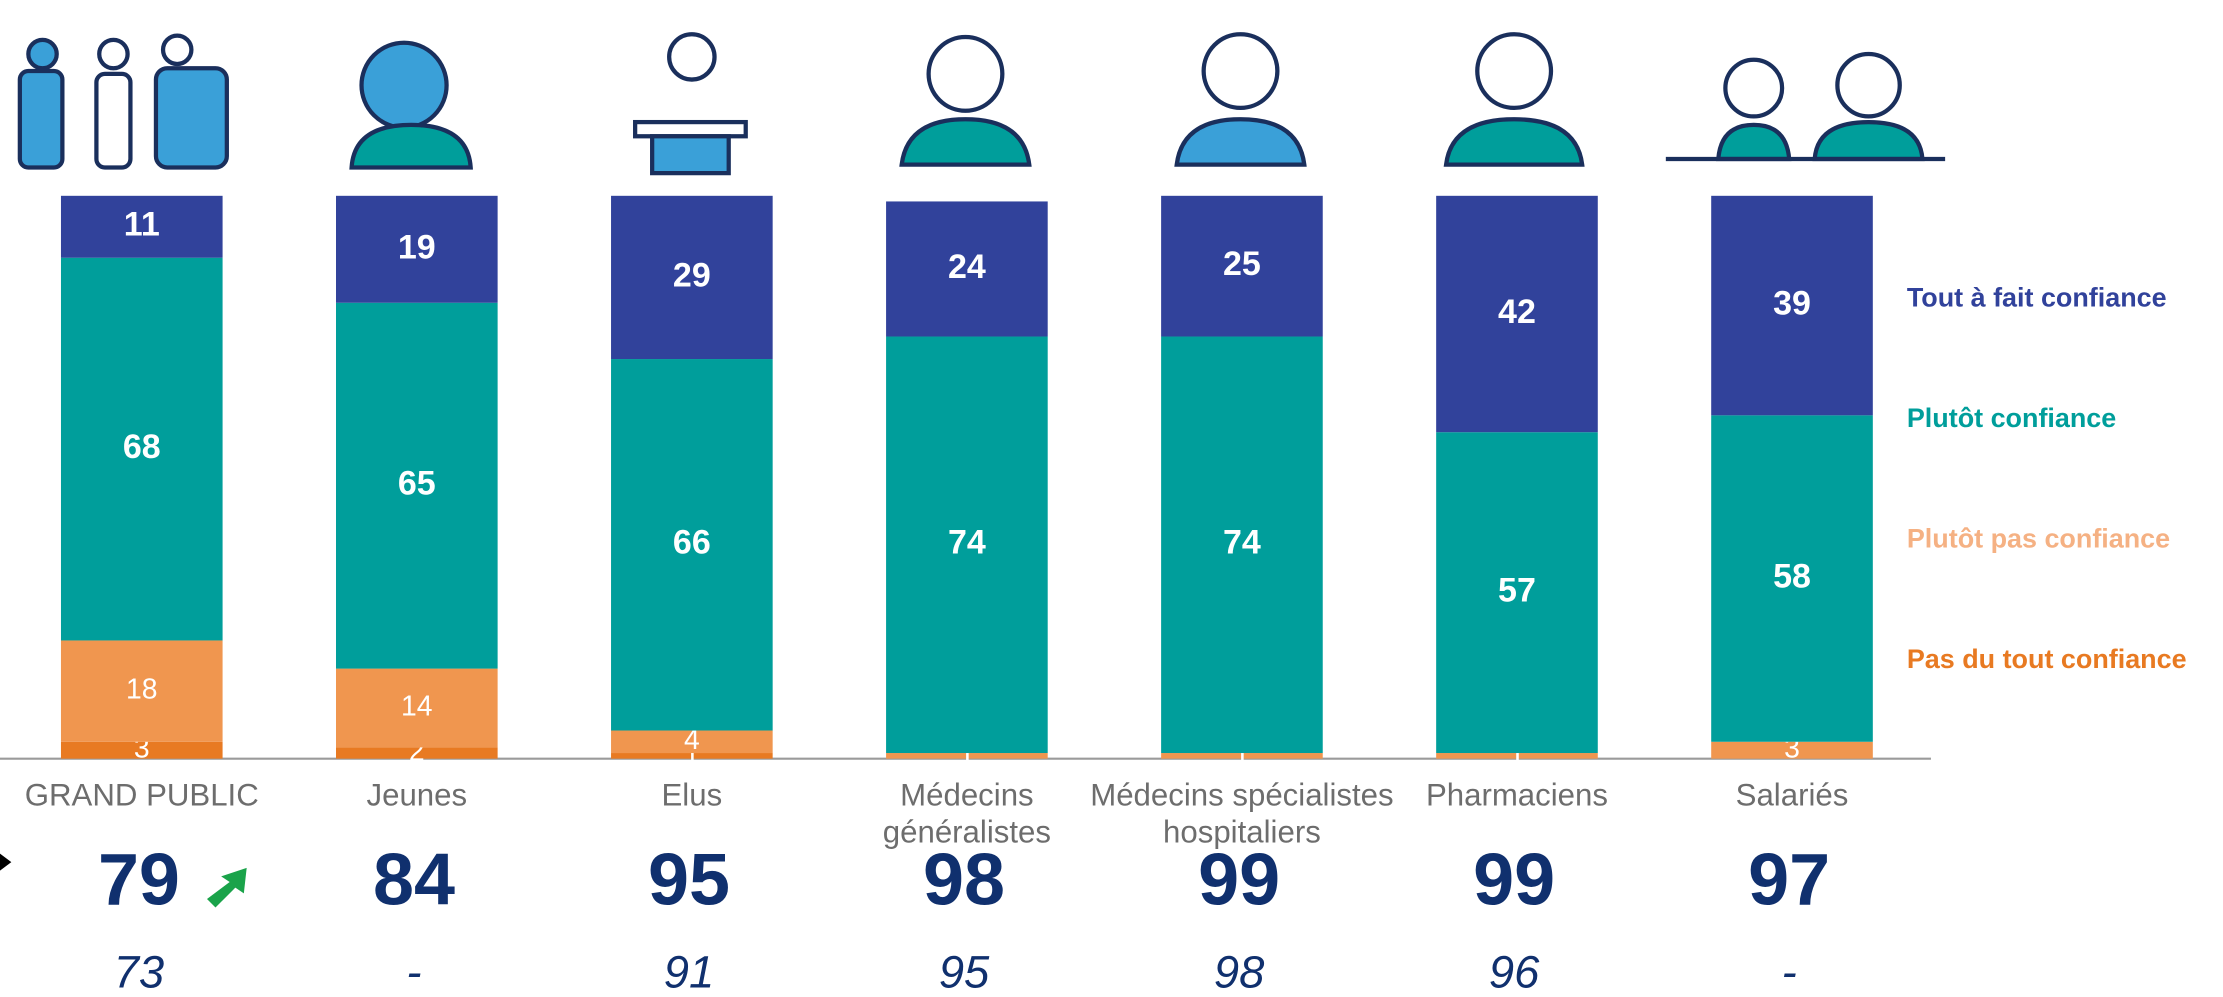  Describe the element at coordinates (689, 972) in the screenshot. I see `previous-total: 91` at that location.